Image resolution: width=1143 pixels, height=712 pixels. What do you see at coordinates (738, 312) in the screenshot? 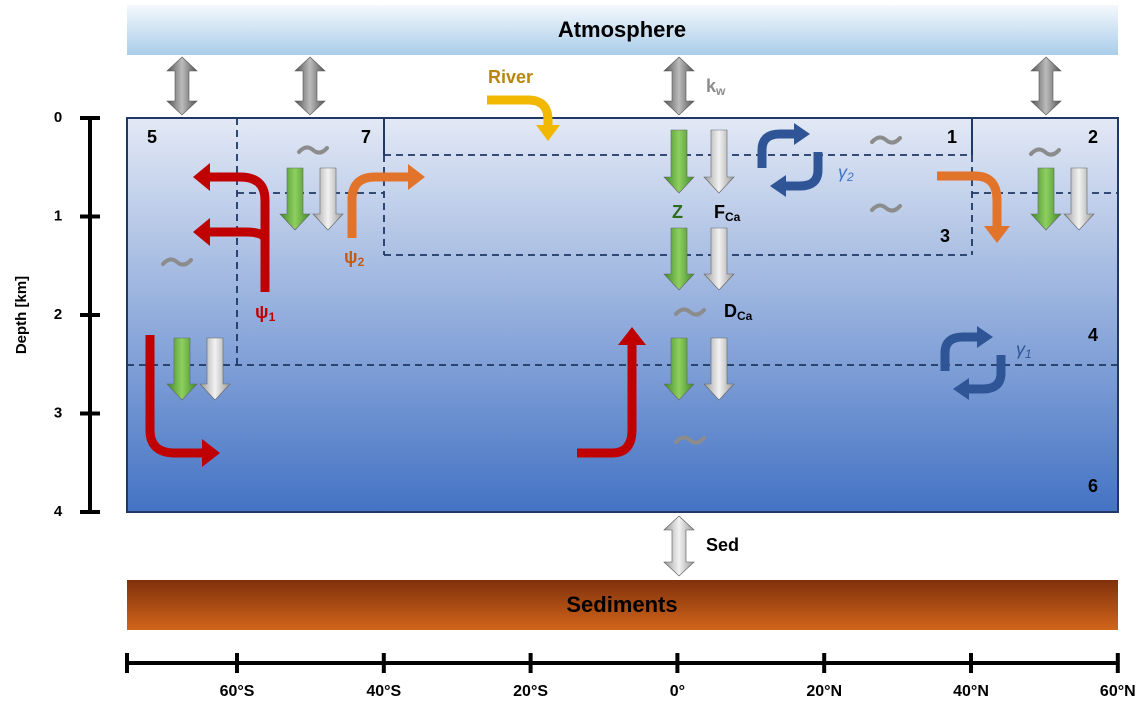
I see `dca-label: DCa` at bounding box center [738, 312].